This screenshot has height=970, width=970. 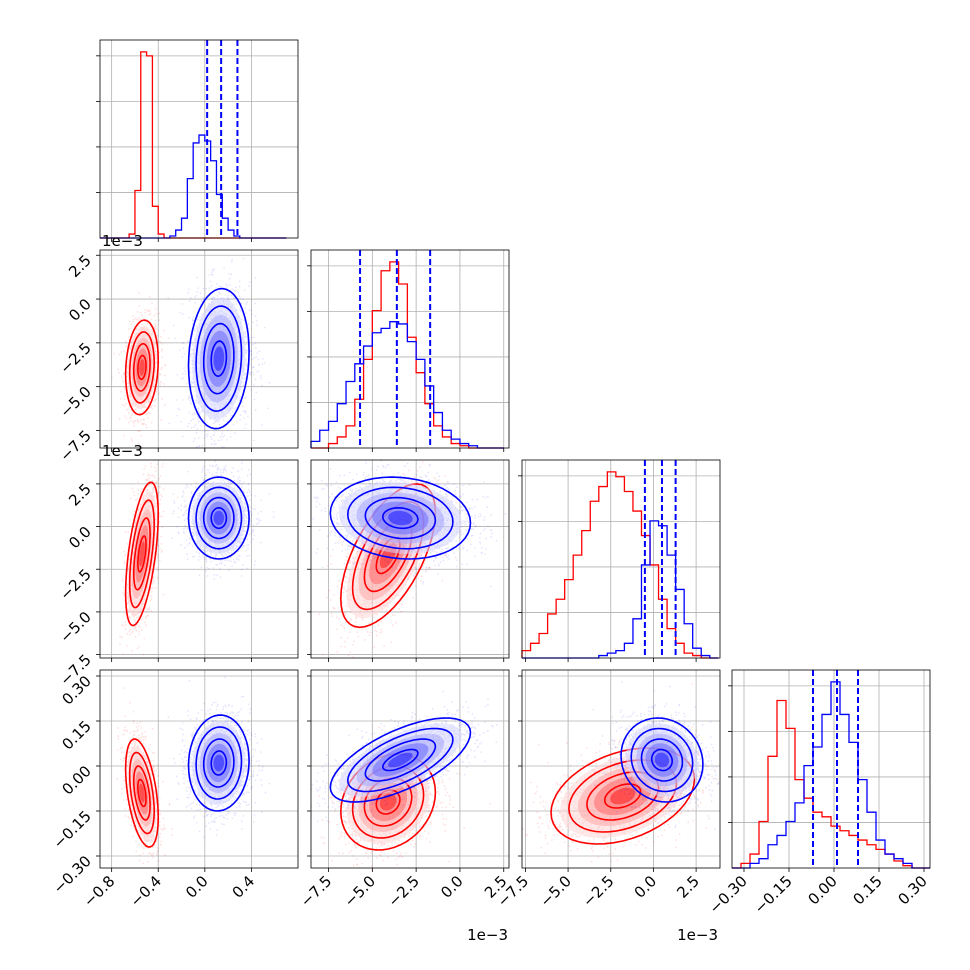 I want to click on x-offset-p2: 1e−3, so click(x=697, y=935).